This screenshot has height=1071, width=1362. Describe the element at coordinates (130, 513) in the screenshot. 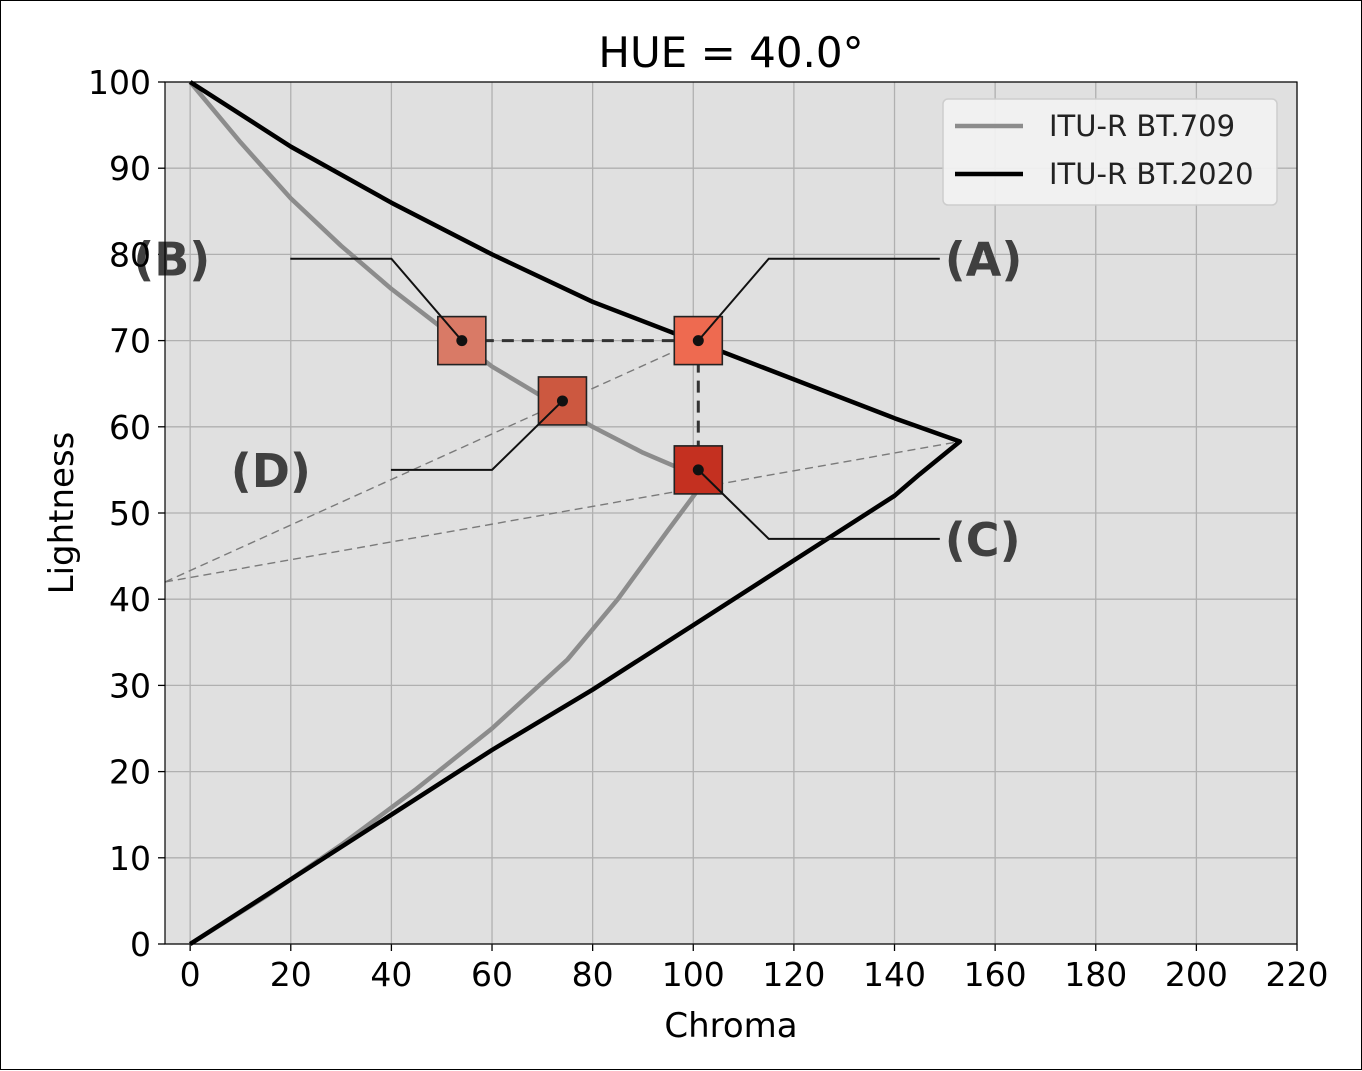

I see `y-tick-label: 50` at that location.